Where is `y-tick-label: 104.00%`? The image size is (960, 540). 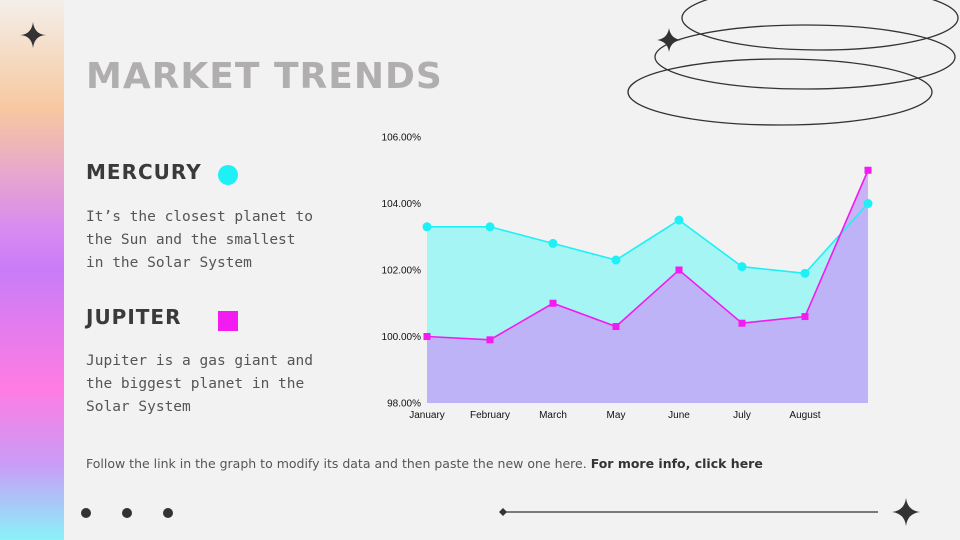
y-tick-label: 104.00% is located at coordinates (402, 204).